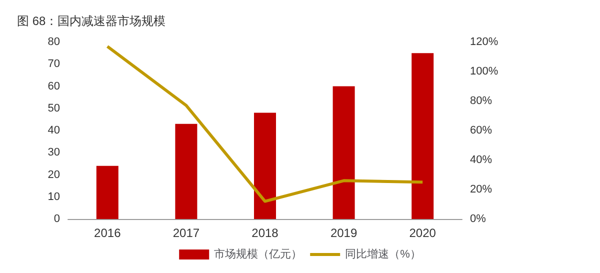 This screenshot has height=273, width=600. I want to click on y2-tick-label: 20%, so click(481, 190).